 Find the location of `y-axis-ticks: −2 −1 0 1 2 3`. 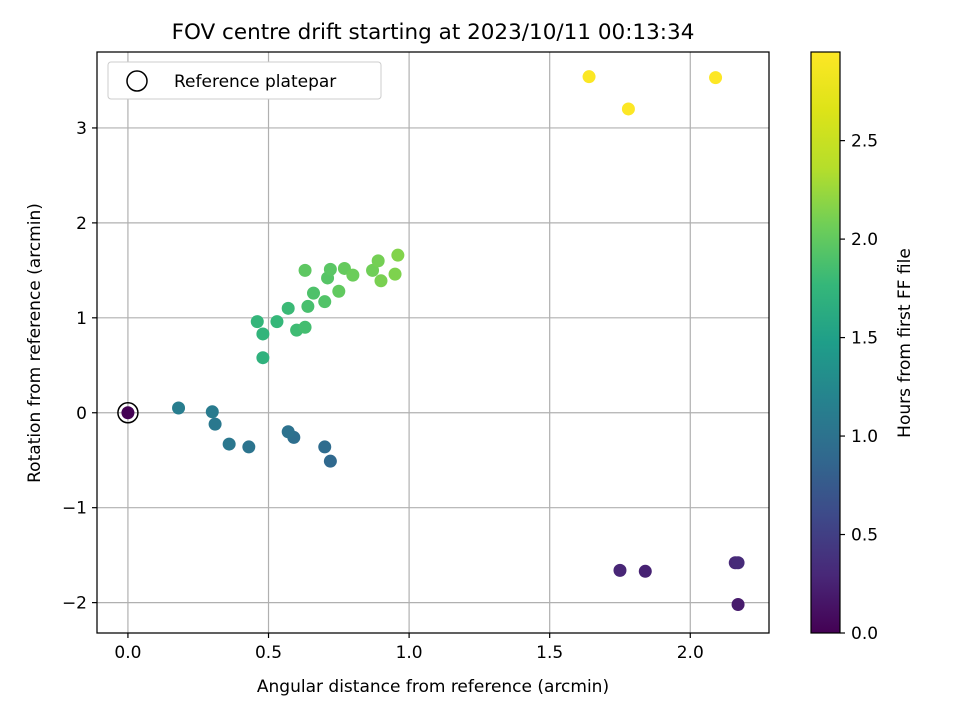

y-axis-ticks: −2 −1 0 1 2 3 is located at coordinates (79, 366).